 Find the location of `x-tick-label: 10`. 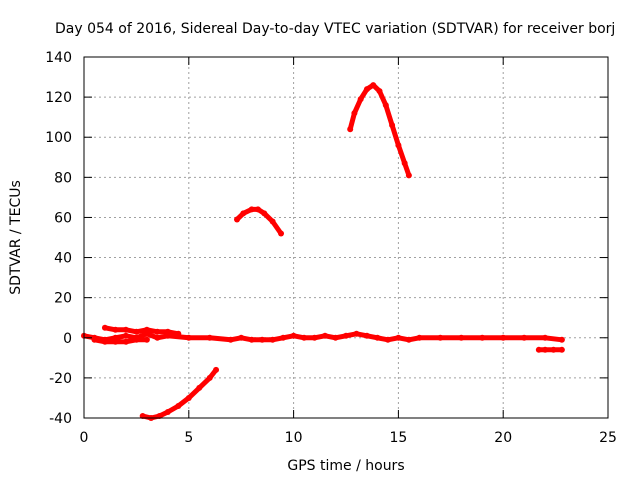

x-tick-label: 10 is located at coordinates (294, 438).